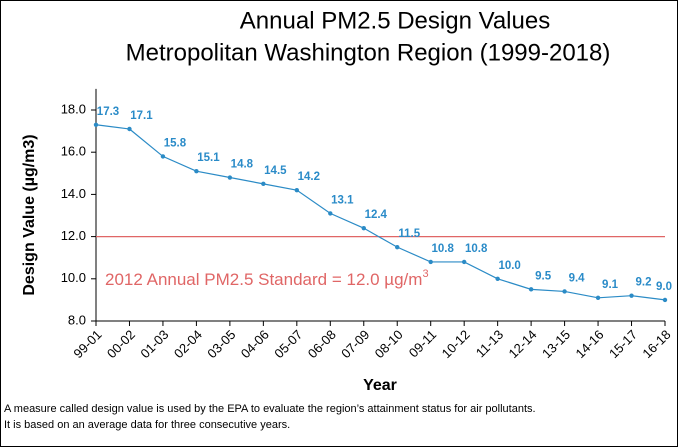 The image size is (682, 448). What do you see at coordinates (656, 344) in the screenshot?
I see `x-tick-label: 16-18` at bounding box center [656, 344].